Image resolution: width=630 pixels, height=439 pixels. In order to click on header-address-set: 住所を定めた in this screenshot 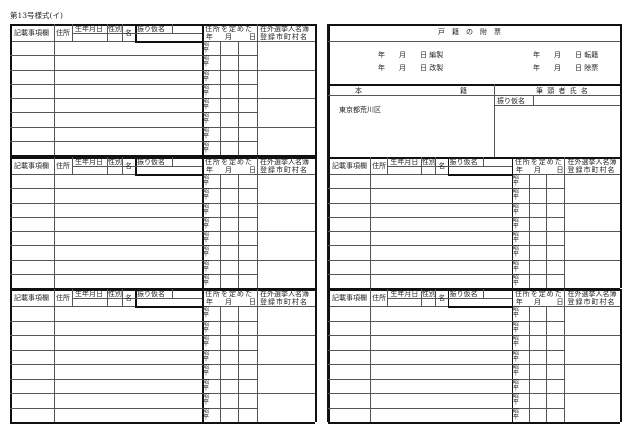, I will do `click(229, 29)`.